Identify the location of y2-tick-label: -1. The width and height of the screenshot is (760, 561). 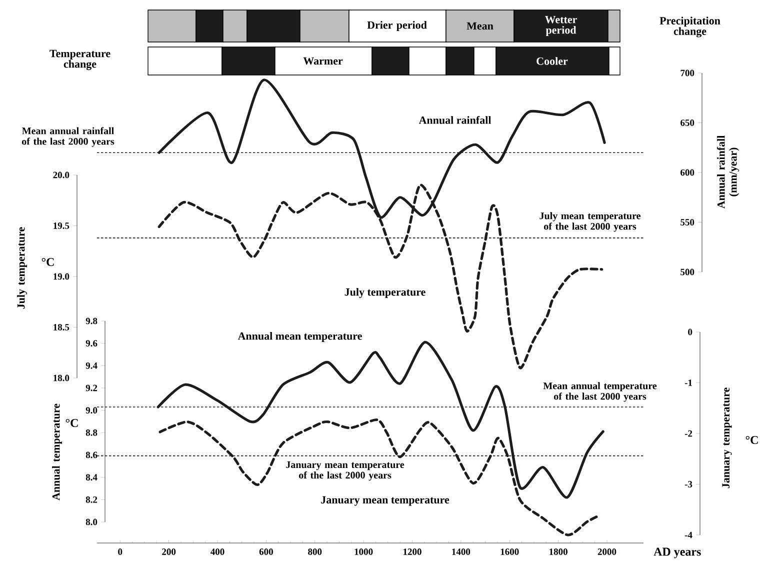
(688, 383).